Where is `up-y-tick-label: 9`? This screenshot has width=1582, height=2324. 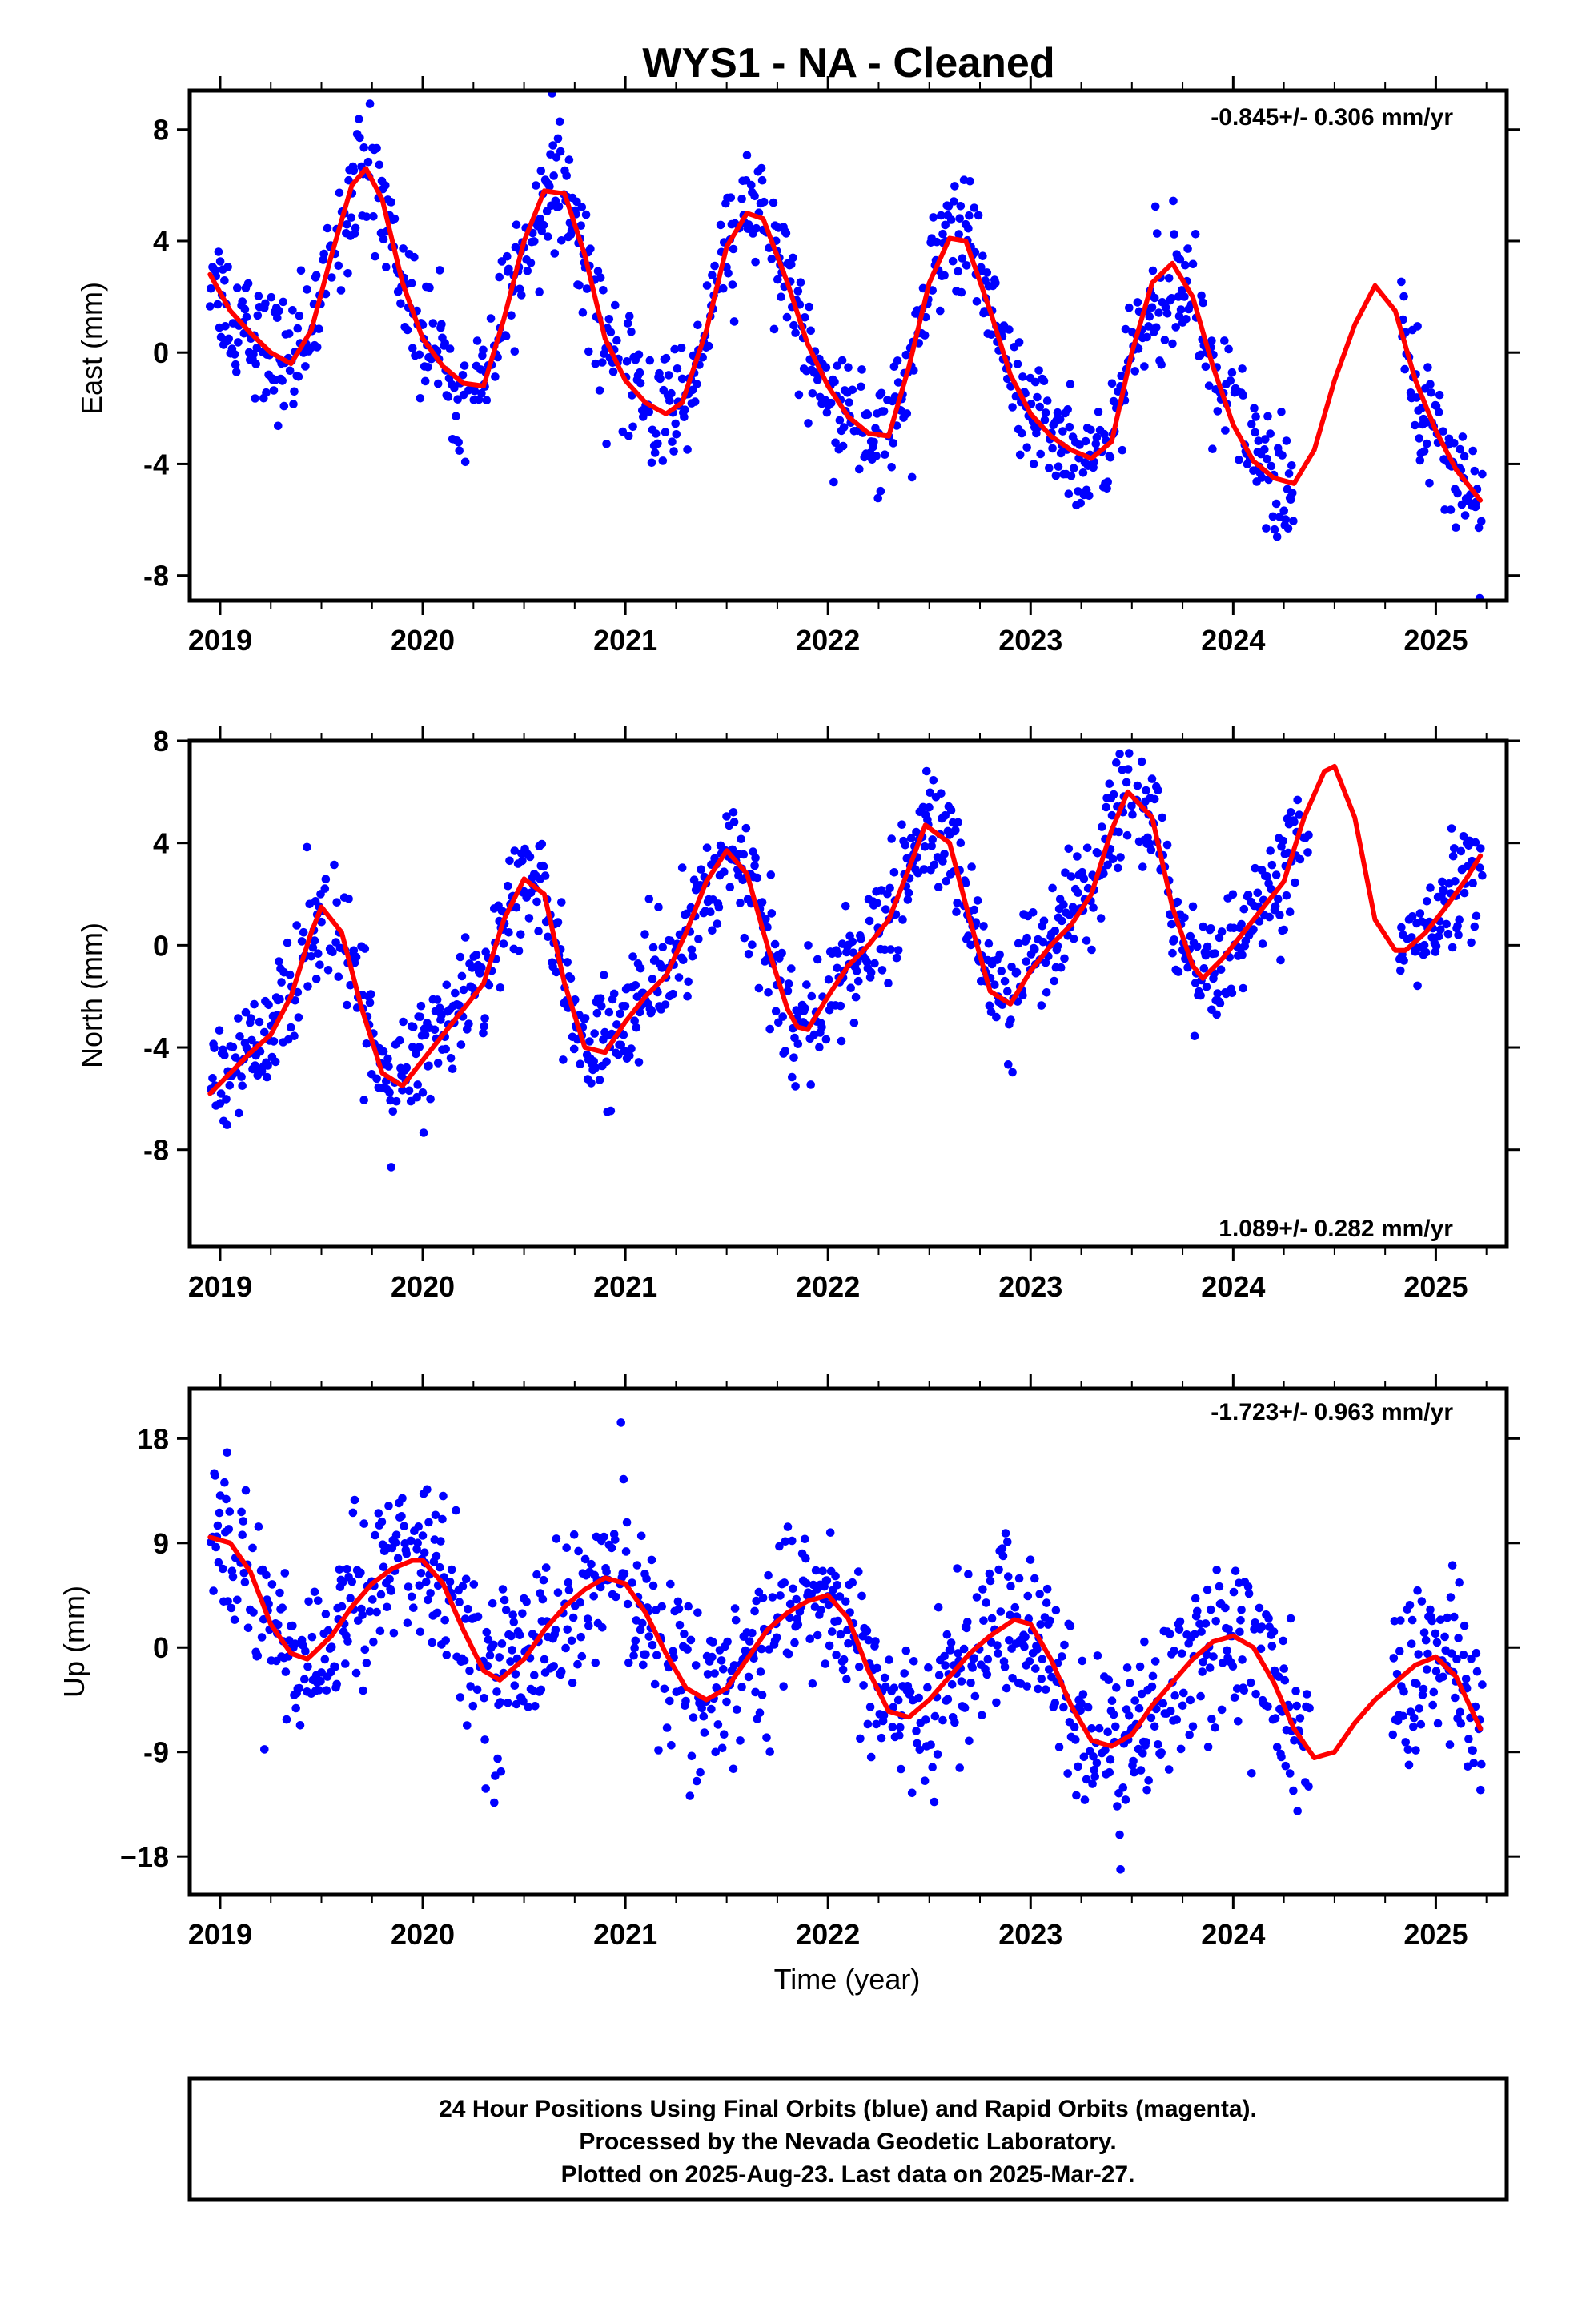 up-y-tick-label: 9 is located at coordinates (161, 1543).